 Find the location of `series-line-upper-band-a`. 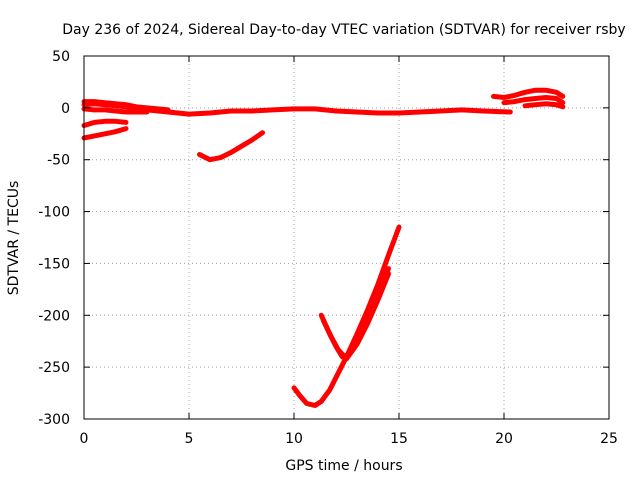

series-line-upper-band-a is located at coordinates (126, 106).